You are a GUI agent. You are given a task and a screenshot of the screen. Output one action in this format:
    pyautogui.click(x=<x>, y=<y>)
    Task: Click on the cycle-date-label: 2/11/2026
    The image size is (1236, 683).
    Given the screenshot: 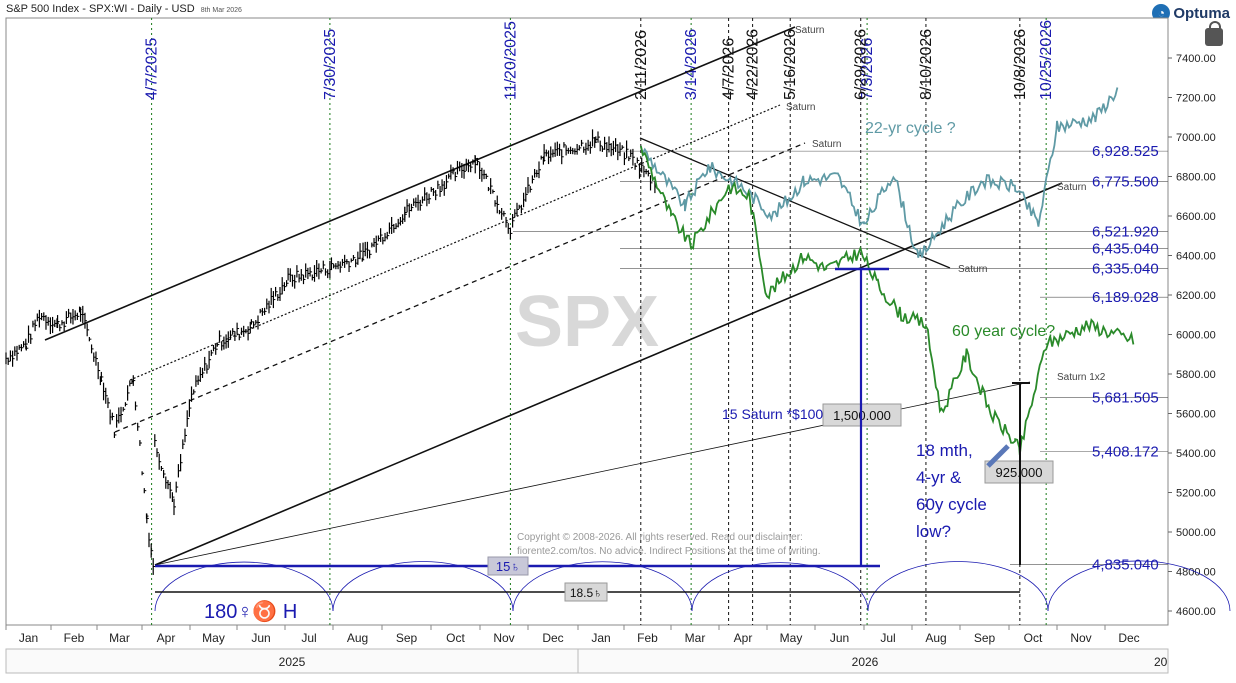 What is the action you would take?
    pyautogui.click(x=641, y=65)
    